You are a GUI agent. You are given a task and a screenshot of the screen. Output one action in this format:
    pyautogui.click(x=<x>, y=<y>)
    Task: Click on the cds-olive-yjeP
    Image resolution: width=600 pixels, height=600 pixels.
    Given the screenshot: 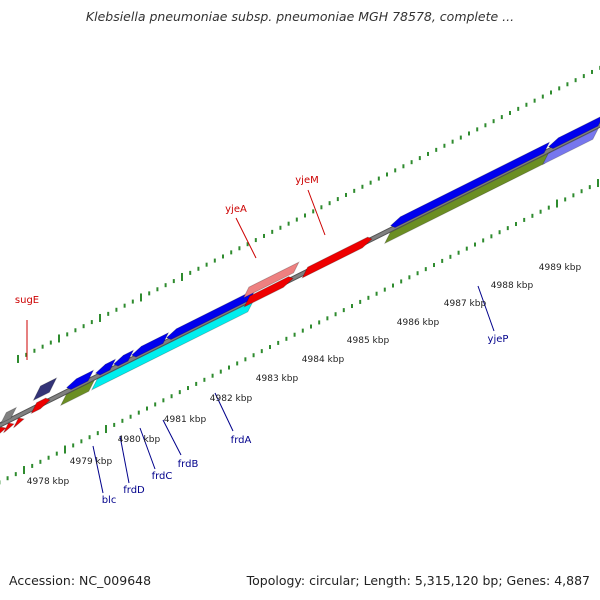 What is the action you would take?
    pyautogui.click(x=467, y=198)
    